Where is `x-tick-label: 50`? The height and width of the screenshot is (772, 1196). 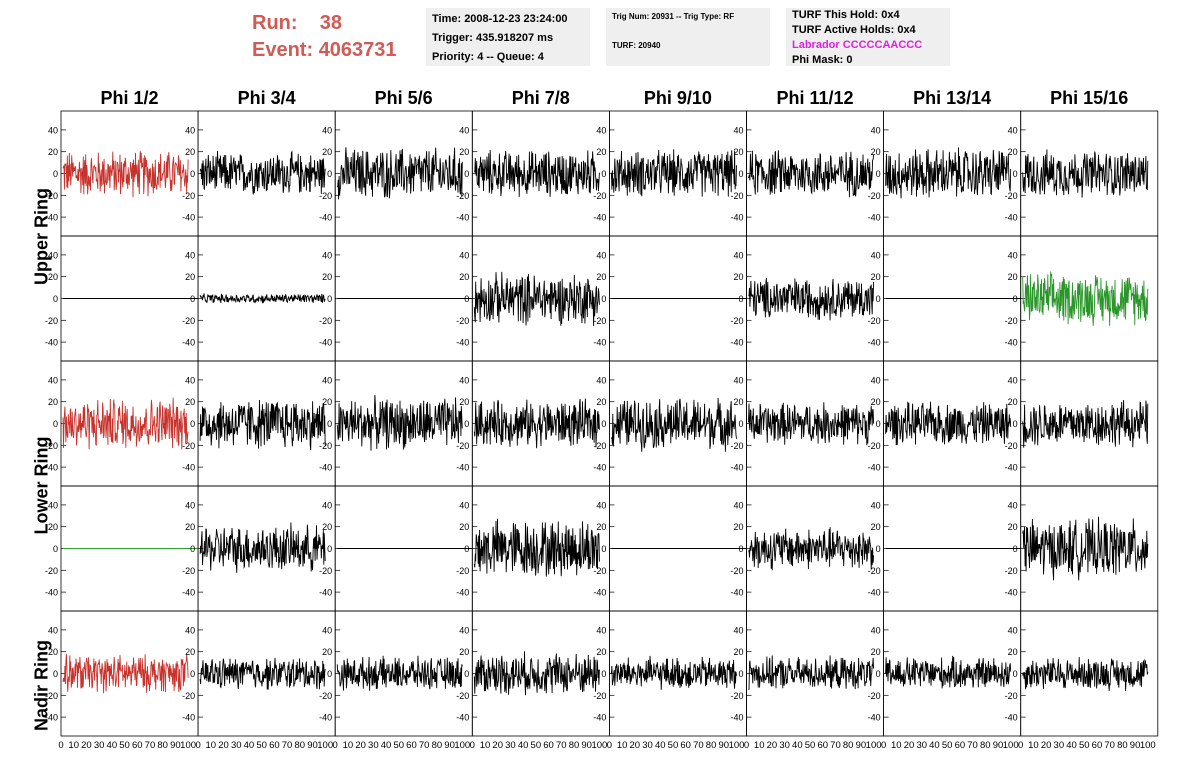 x-tick-label: 50 is located at coordinates (810, 745).